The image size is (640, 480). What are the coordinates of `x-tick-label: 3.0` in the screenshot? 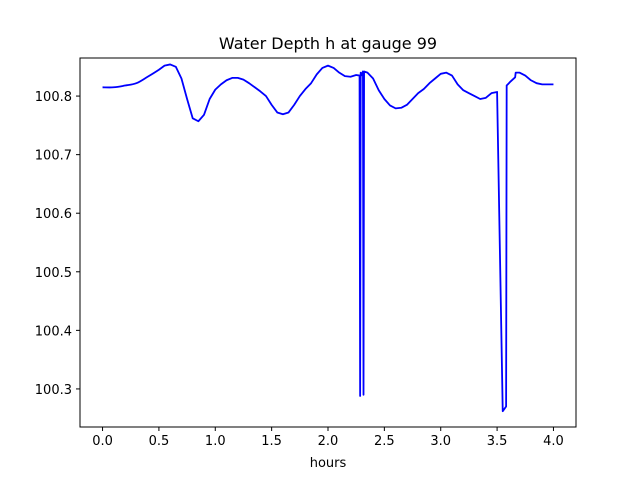 It's located at (440, 441).